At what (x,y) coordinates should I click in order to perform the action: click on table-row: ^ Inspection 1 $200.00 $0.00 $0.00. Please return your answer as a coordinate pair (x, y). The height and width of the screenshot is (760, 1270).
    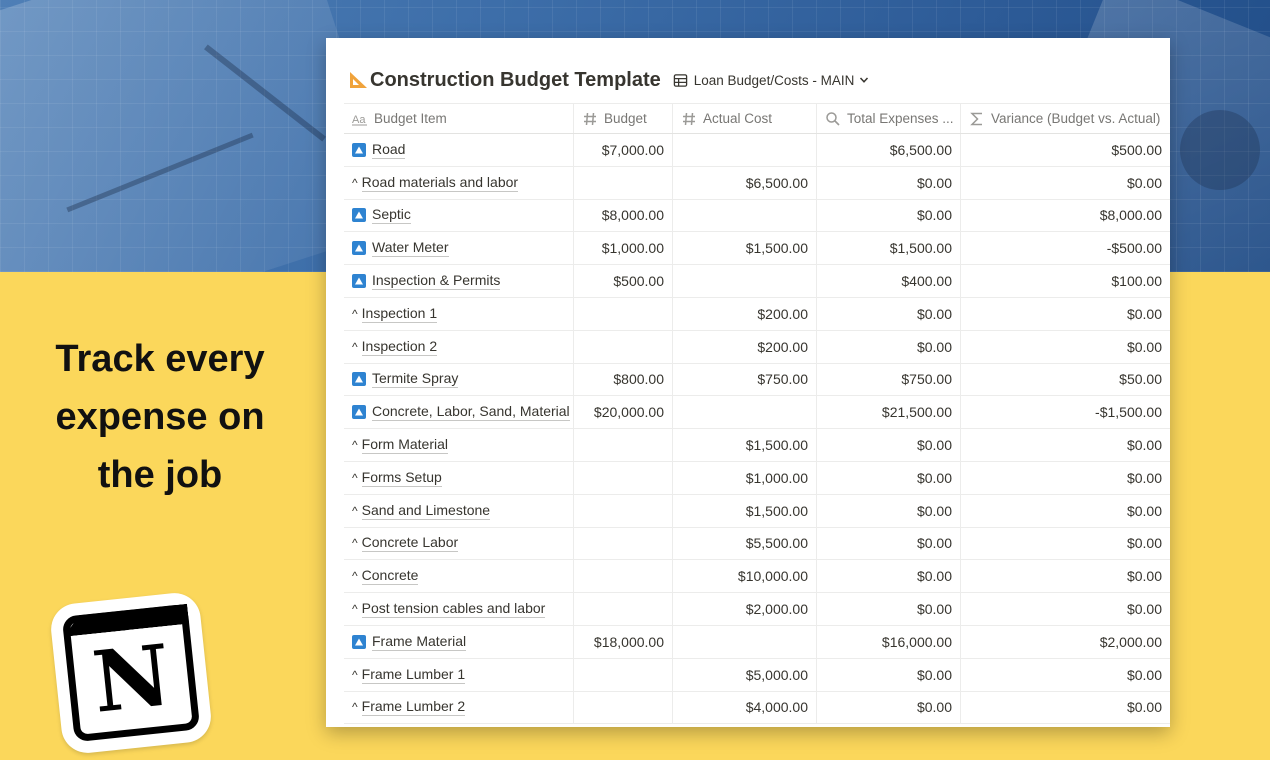
    Looking at the image, I should click on (757, 314).